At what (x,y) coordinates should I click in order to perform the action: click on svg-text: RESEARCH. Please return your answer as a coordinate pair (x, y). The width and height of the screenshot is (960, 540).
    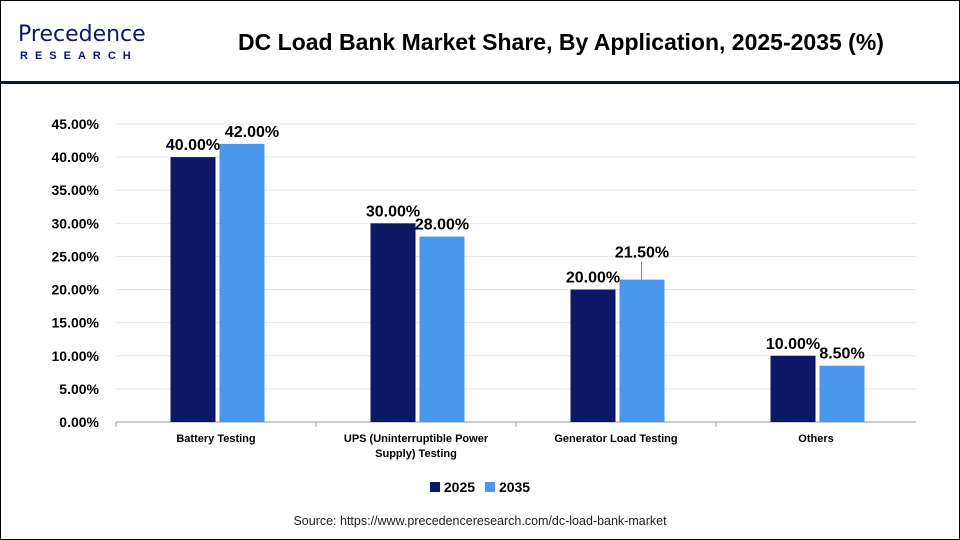
    Looking at the image, I should click on (79, 55).